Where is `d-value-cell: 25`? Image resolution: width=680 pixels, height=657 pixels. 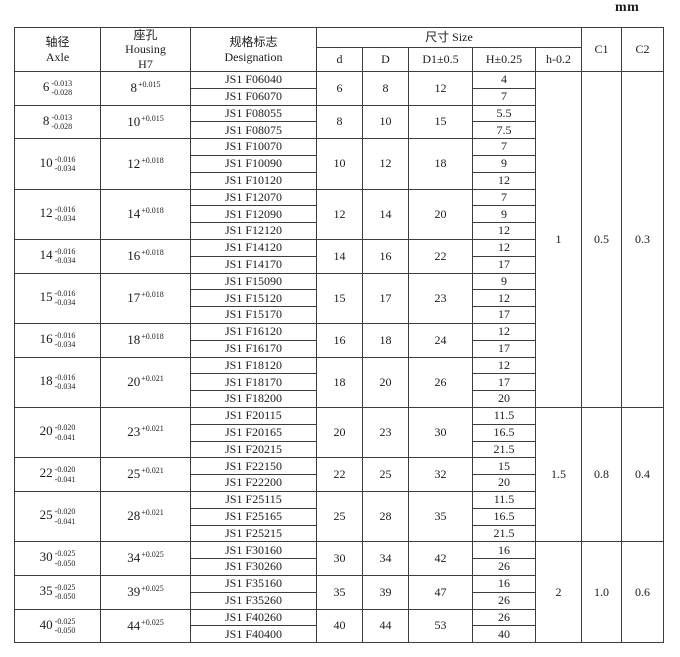
d-value-cell: 25 is located at coordinates (339, 516).